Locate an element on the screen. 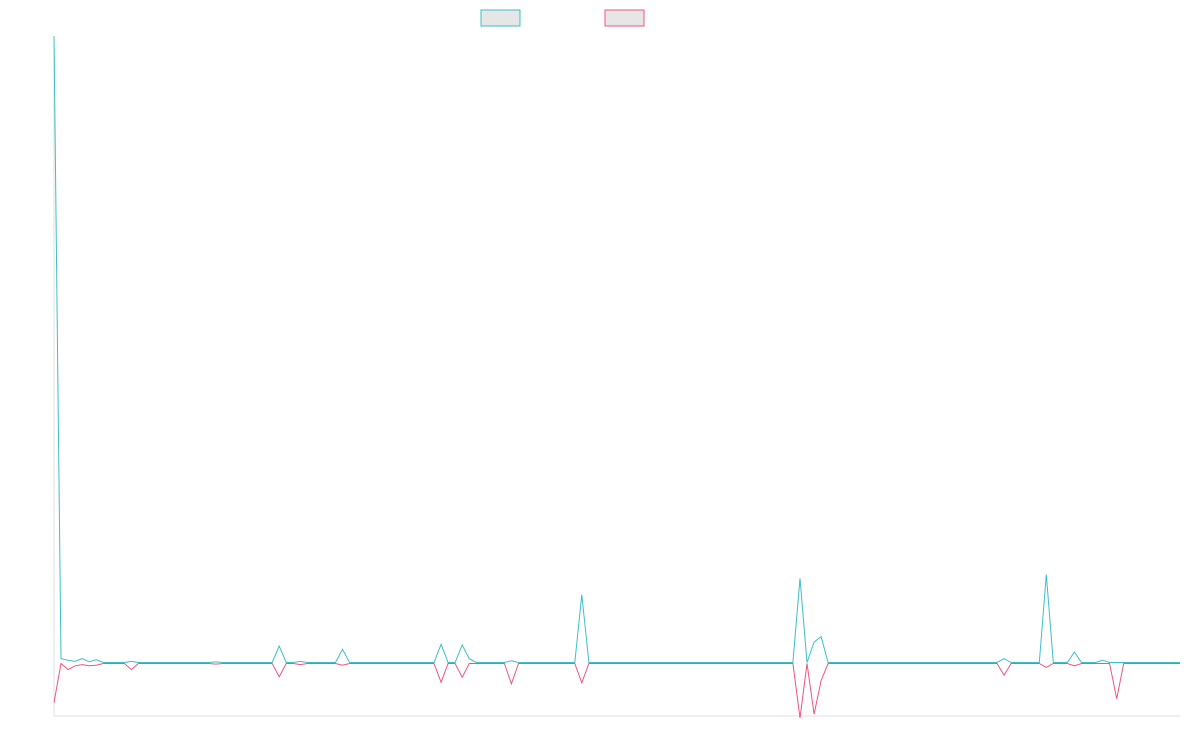 The width and height of the screenshot is (1200, 750). legend is located at coordinates (562, 18).